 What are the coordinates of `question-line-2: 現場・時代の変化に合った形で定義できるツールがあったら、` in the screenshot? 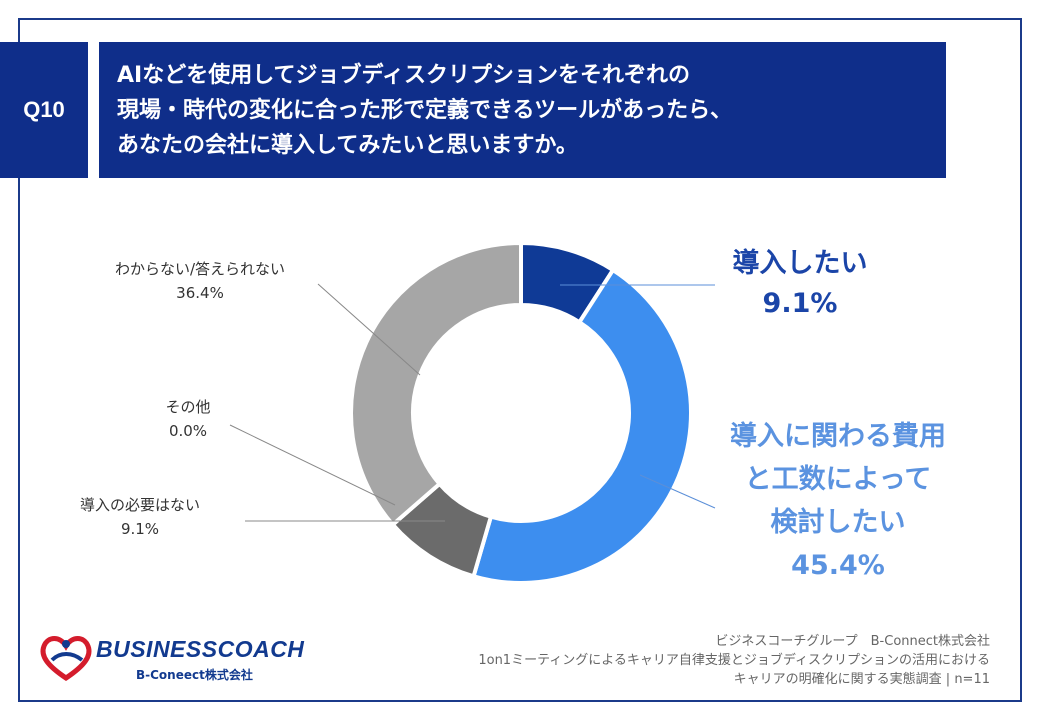 It's located at (425, 110).